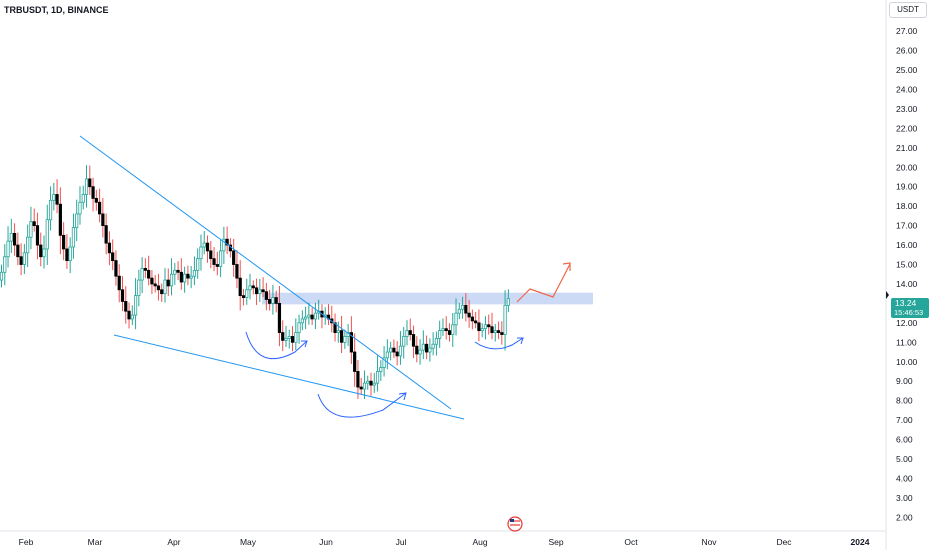  I want to click on last-price-badge, so click(910, 308).